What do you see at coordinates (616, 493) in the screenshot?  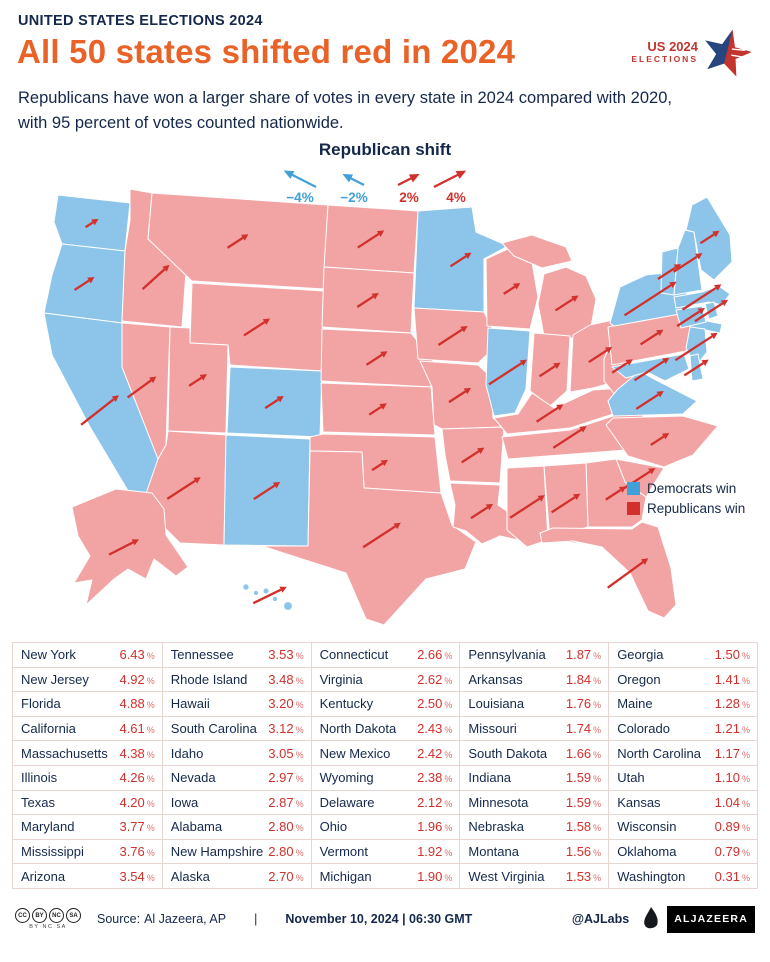 I see `shift-arrow-ga` at bounding box center [616, 493].